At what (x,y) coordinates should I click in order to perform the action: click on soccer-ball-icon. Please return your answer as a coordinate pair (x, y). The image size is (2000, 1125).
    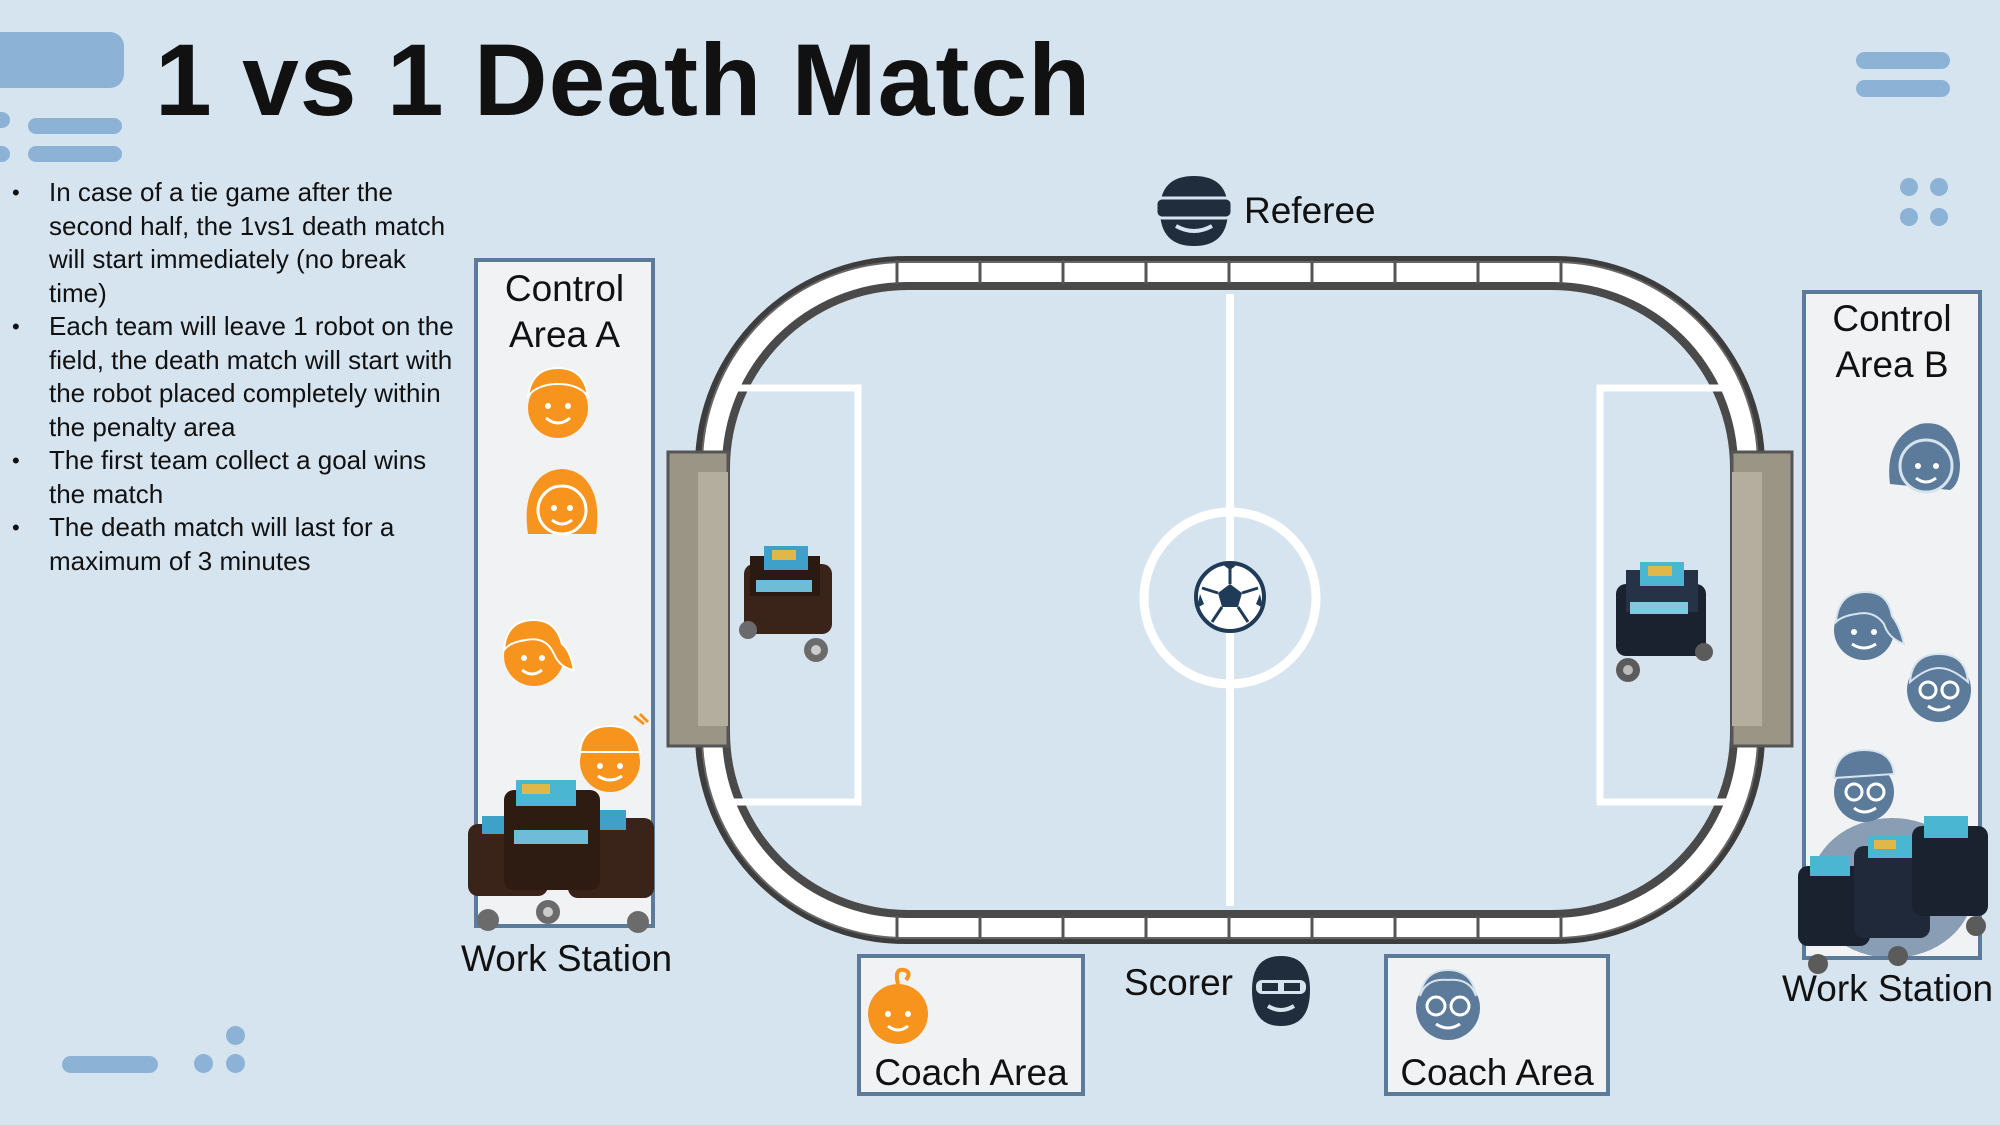
    Looking at the image, I should click on (1230, 597).